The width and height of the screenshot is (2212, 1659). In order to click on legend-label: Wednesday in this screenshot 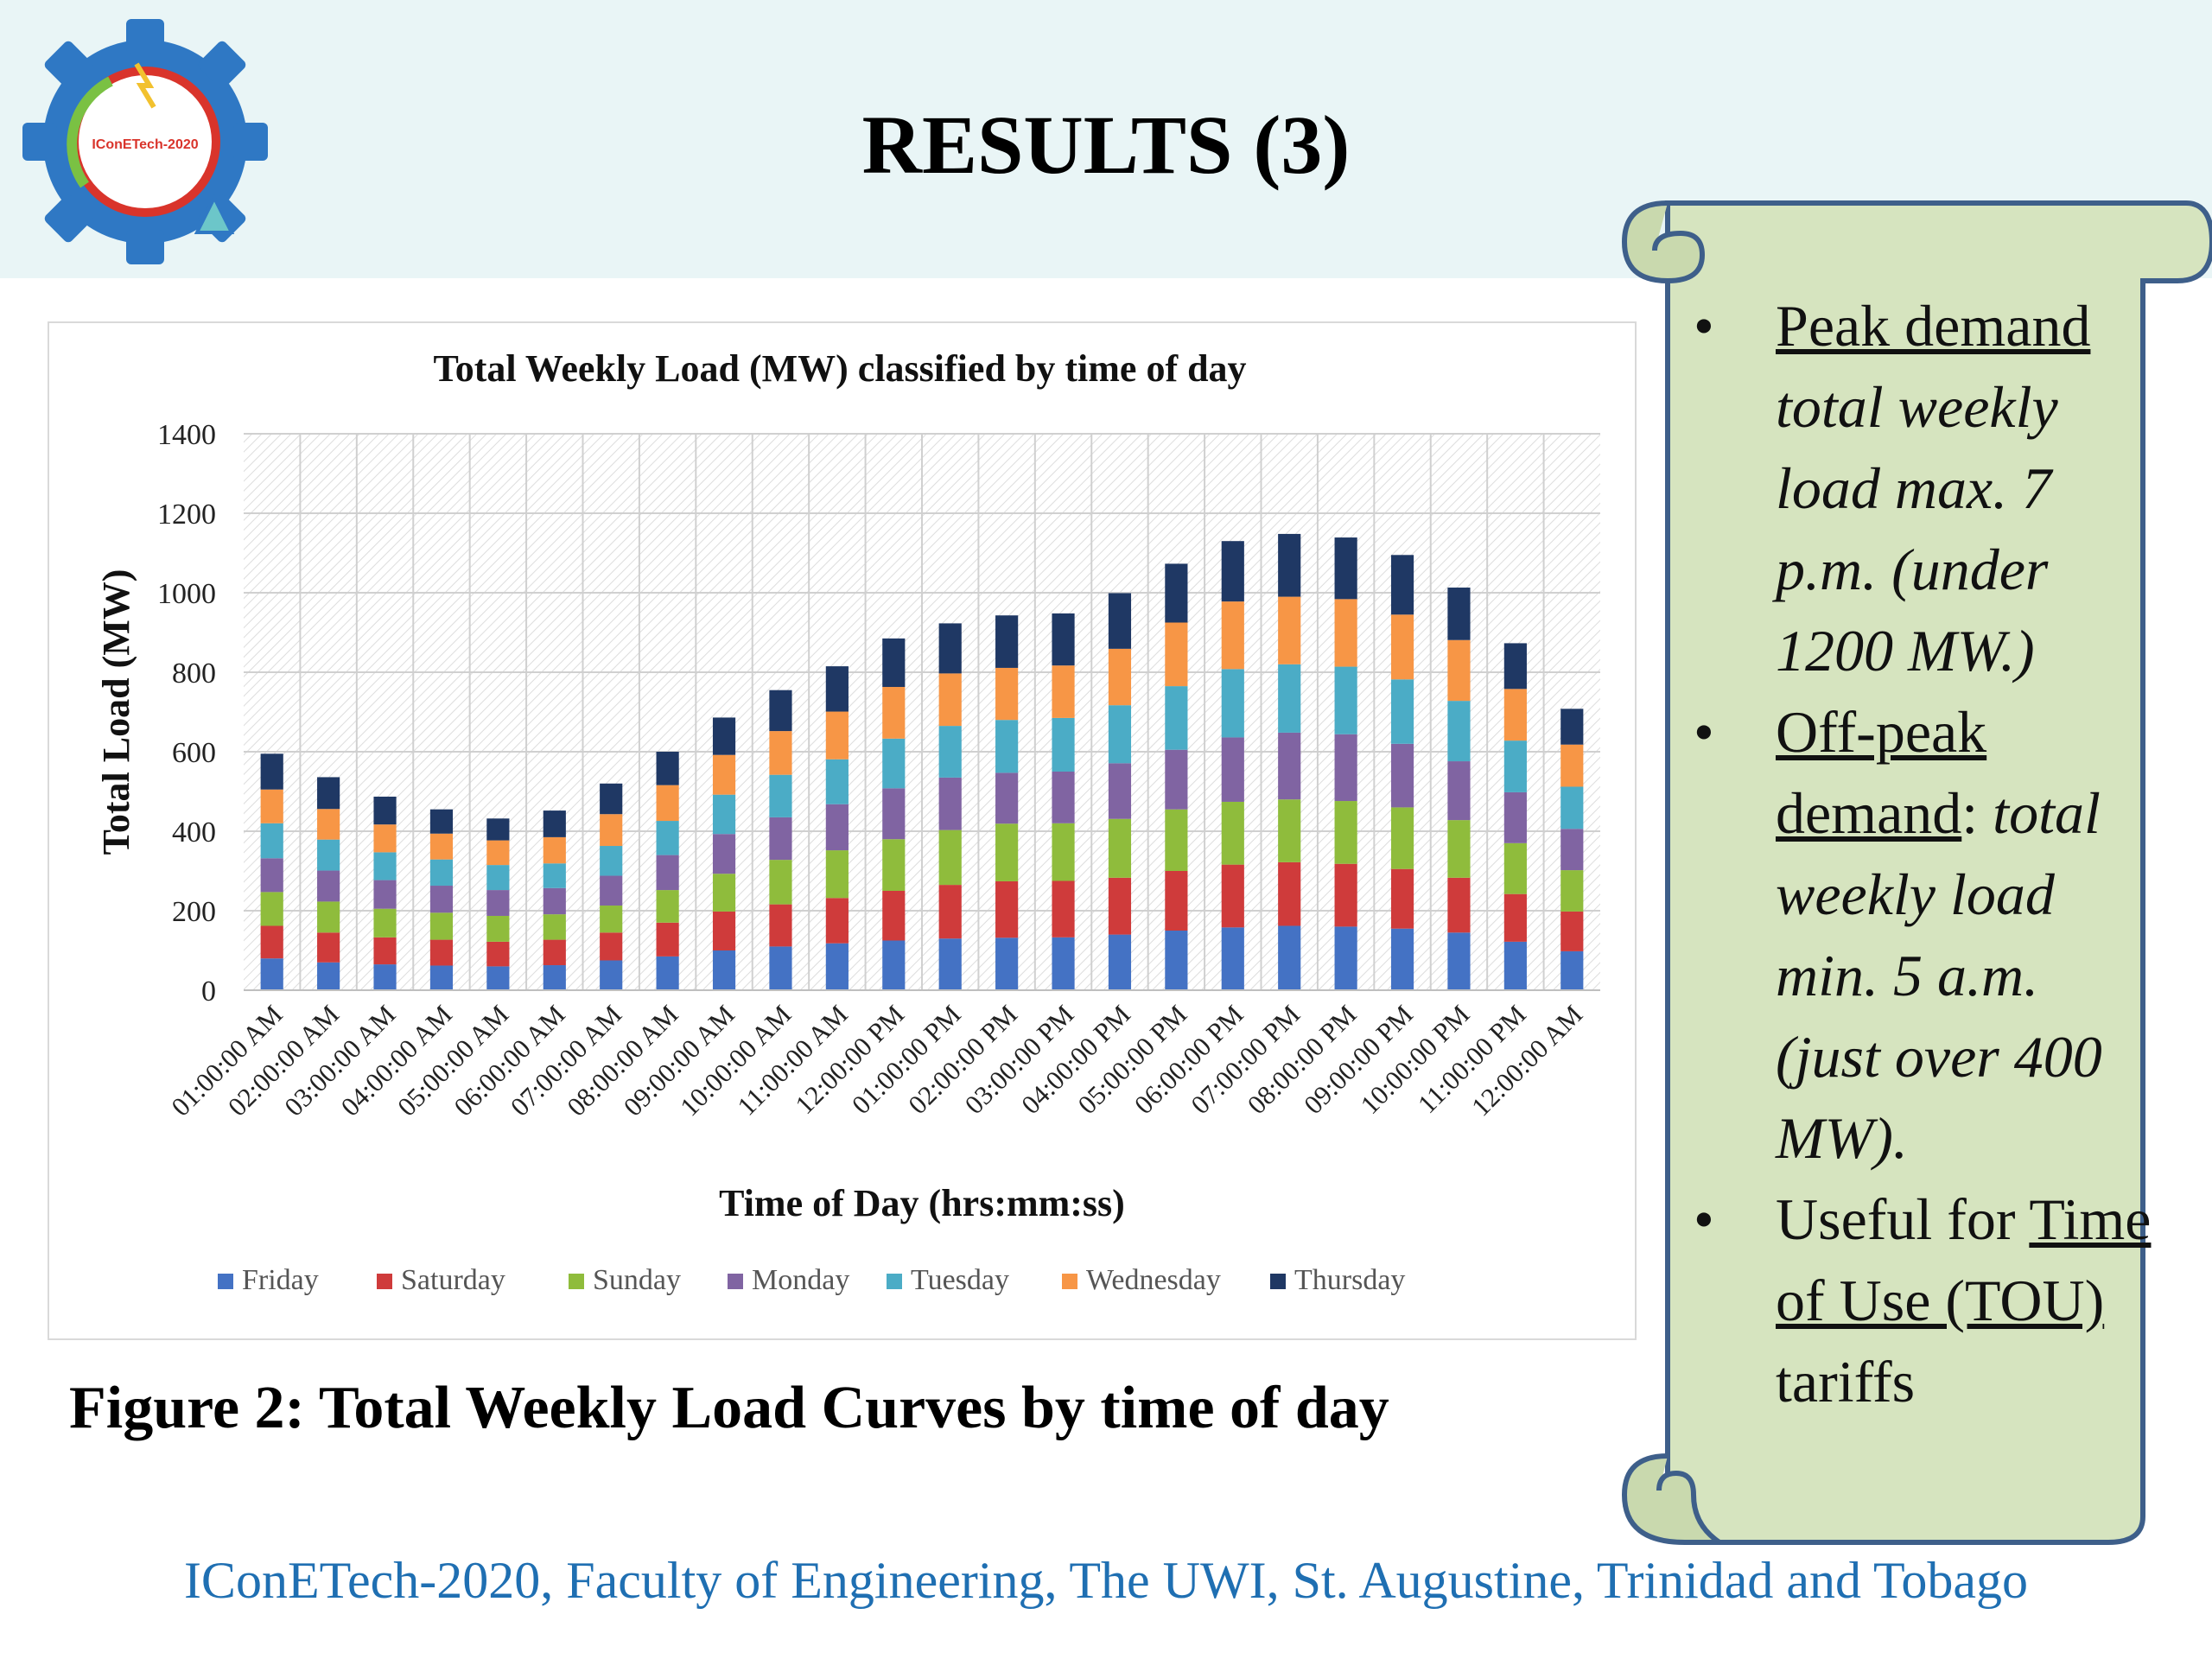, I will do `click(1153, 1280)`.